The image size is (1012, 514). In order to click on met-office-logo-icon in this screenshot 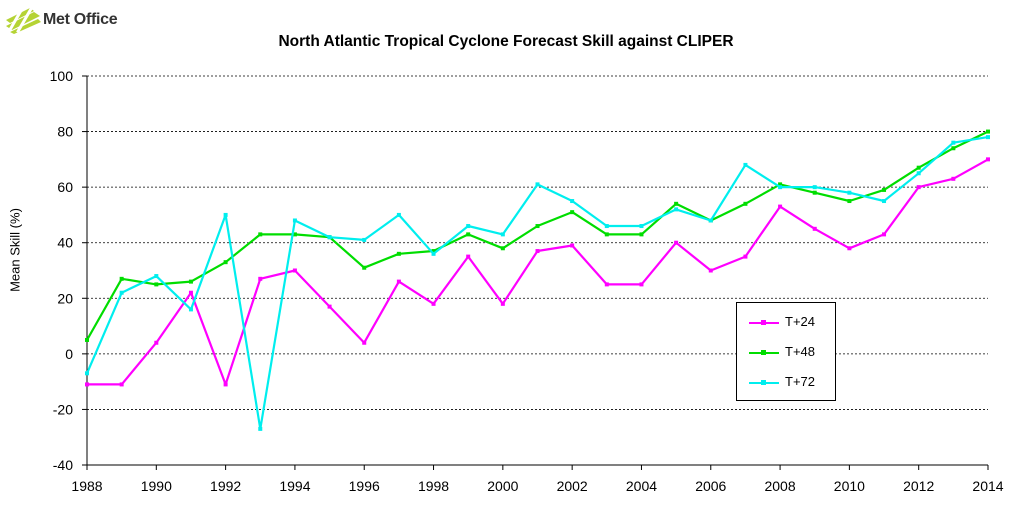, I will do `click(23, 20)`.